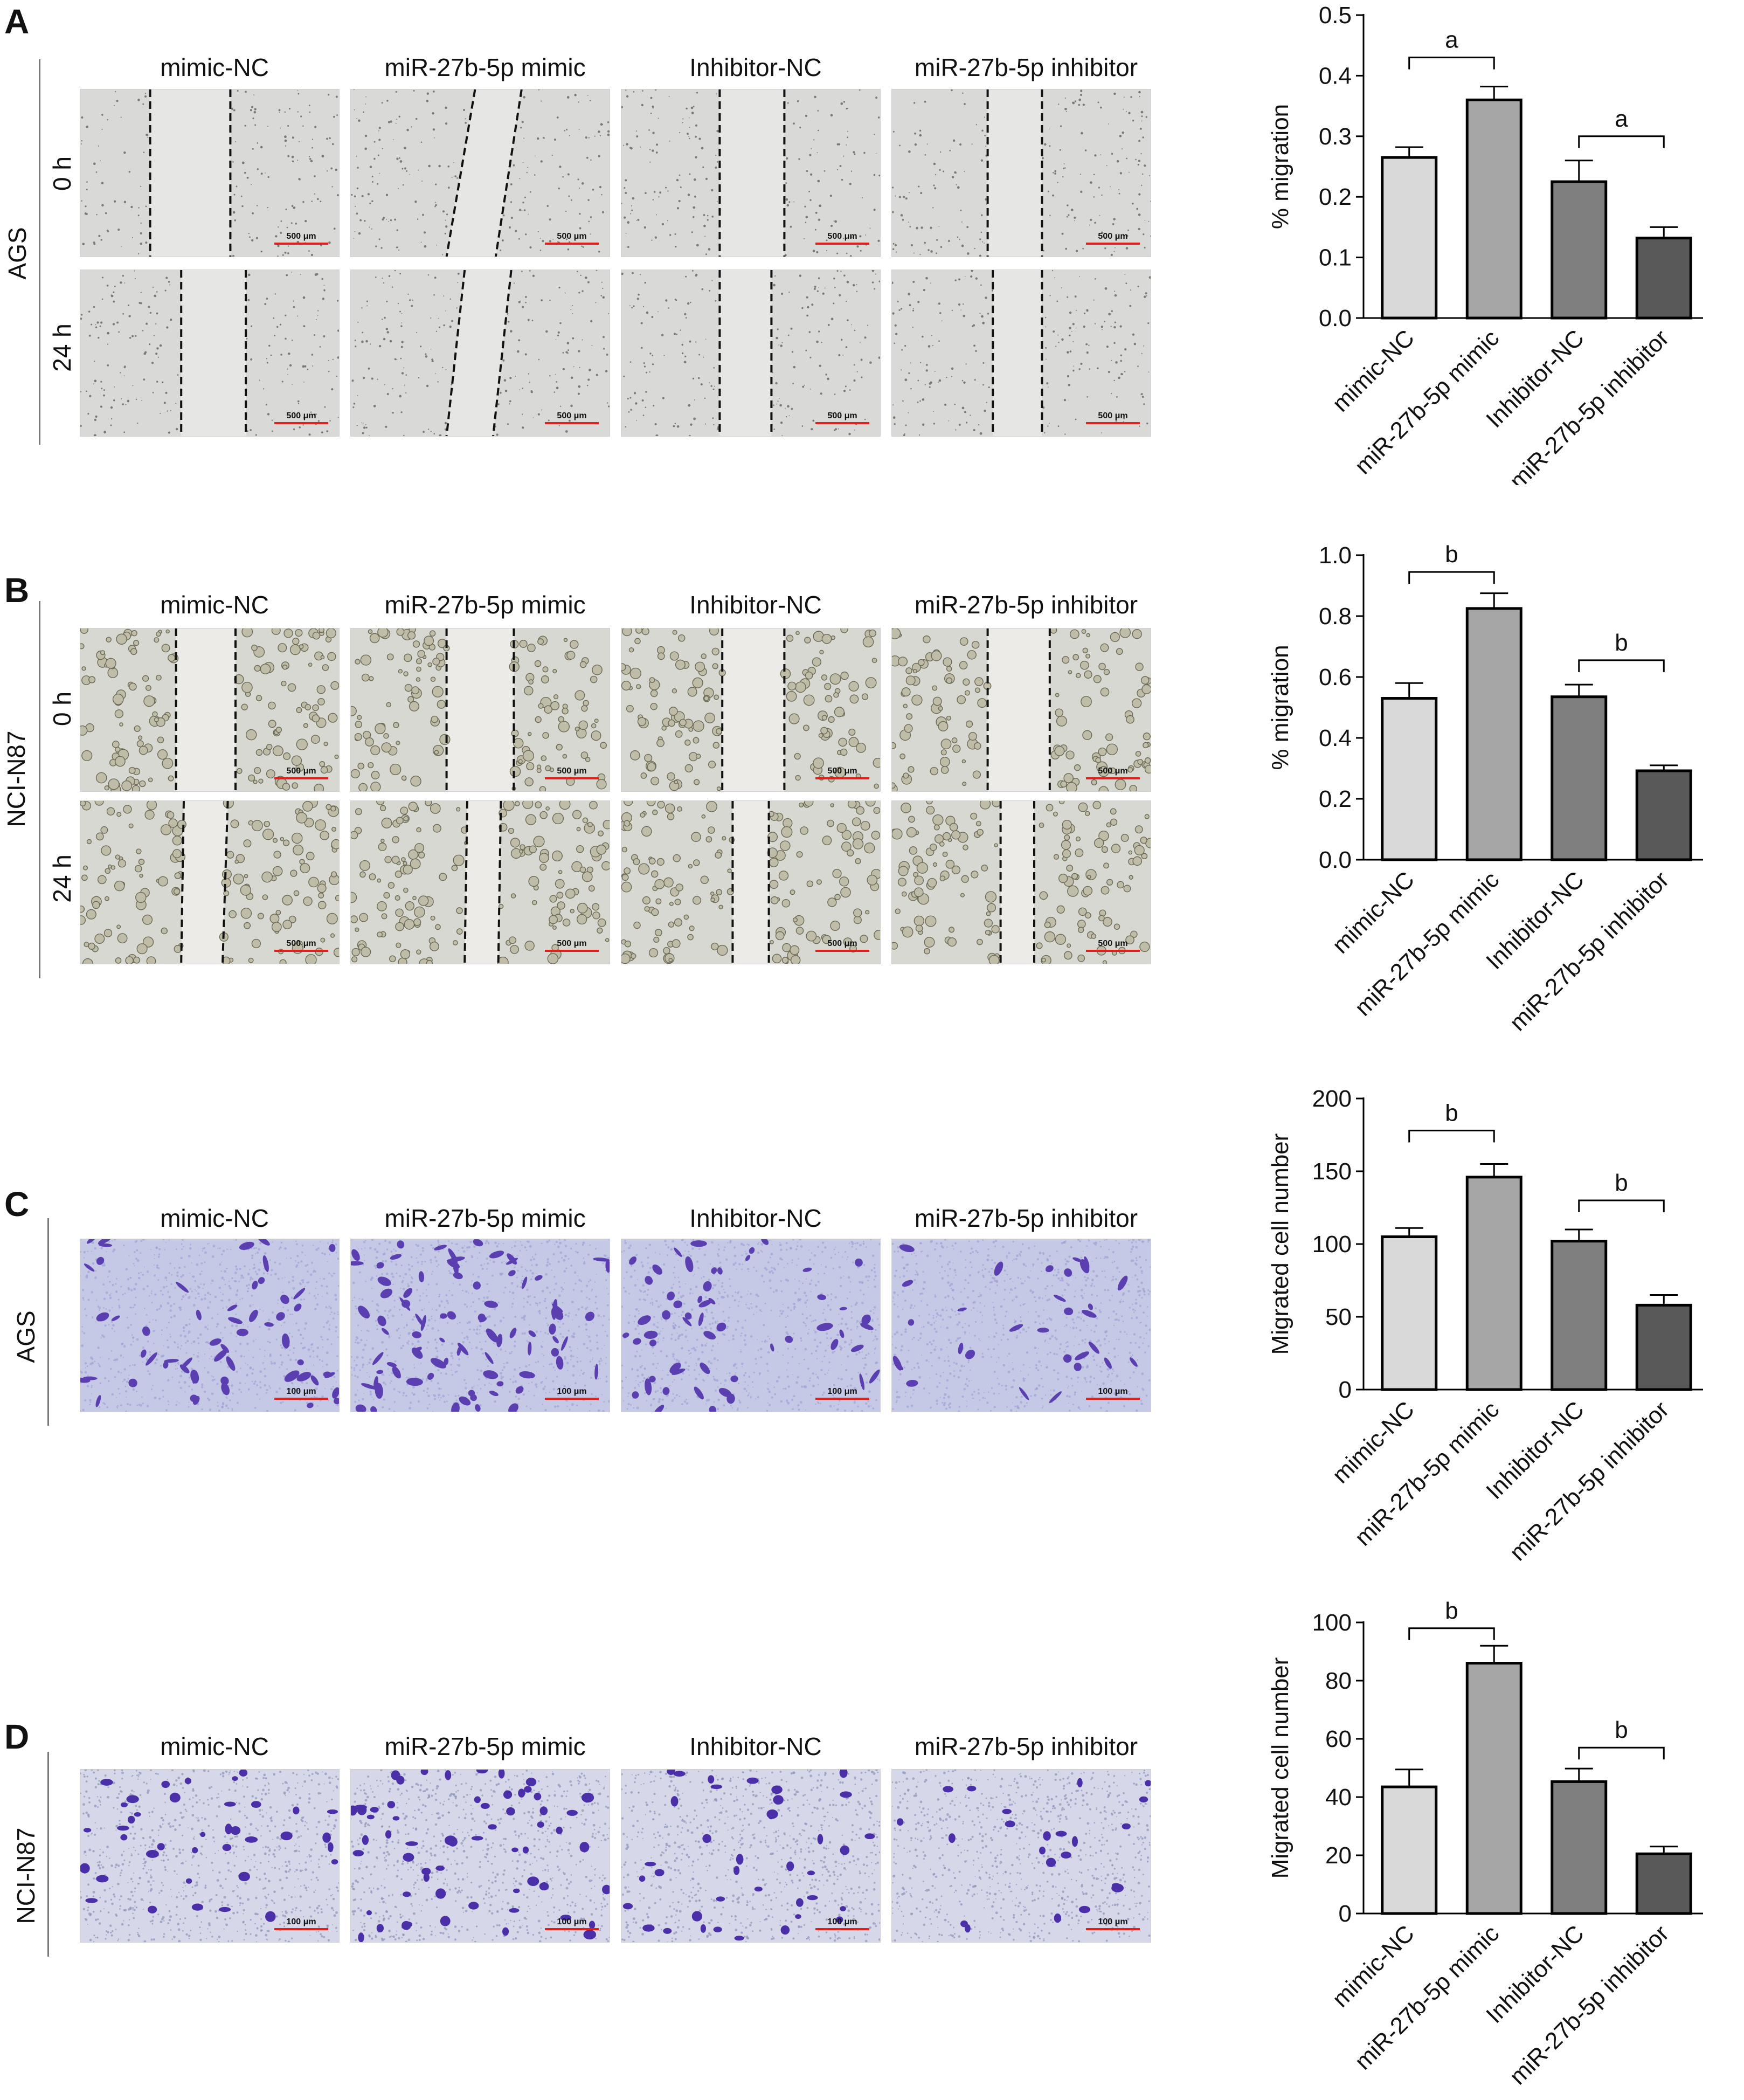 The height and width of the screenshot is (2100, 1744). I want to click on y-tick-label: 100, so click(1332, 1244).